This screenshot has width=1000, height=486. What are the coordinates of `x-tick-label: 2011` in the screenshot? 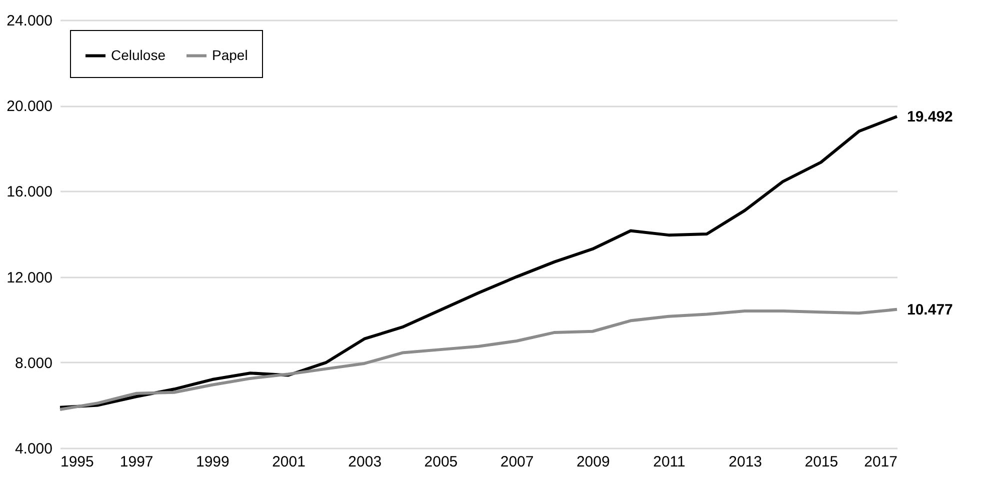 It's located at (669, 462).